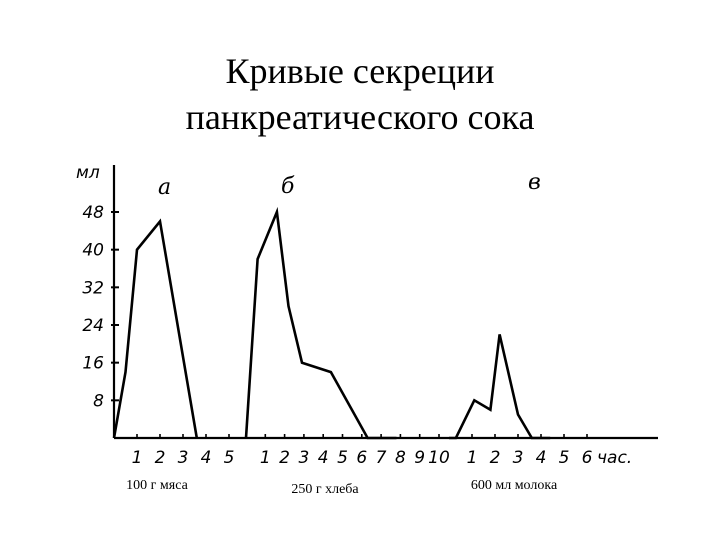 Image resolution: width=720 pixels, height=540 pixels. What do you see at coordinates (100, 307) in the screenshot?
I see `y-ticks: 8 16 24 32 40 48` at bounding box center [100, 307].